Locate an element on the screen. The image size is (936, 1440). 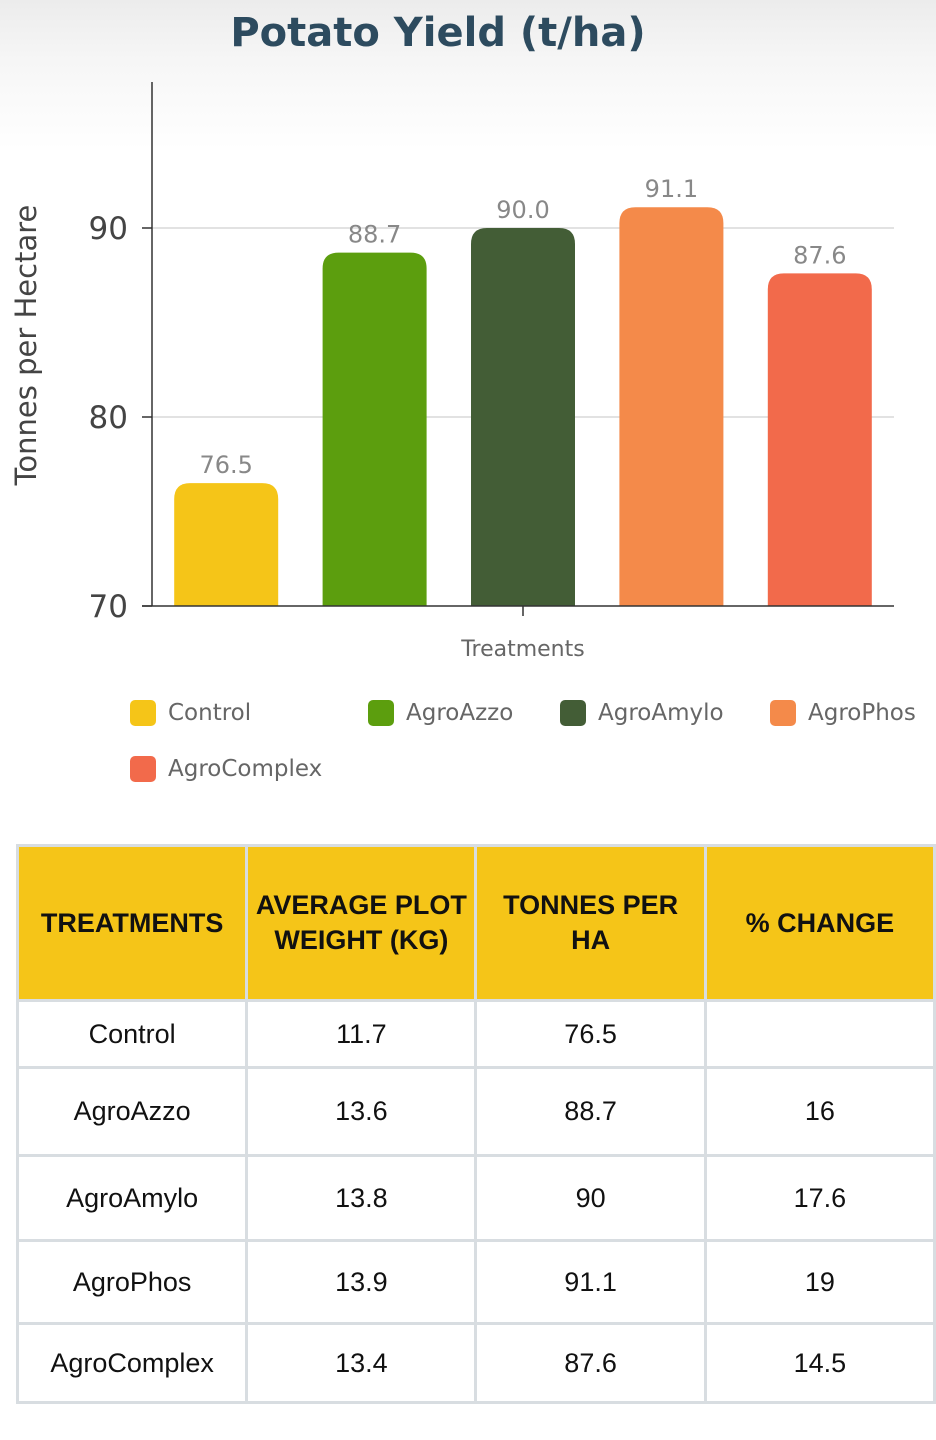
cell-treatment: AgroComplex is located at coordinates (132, 1363).